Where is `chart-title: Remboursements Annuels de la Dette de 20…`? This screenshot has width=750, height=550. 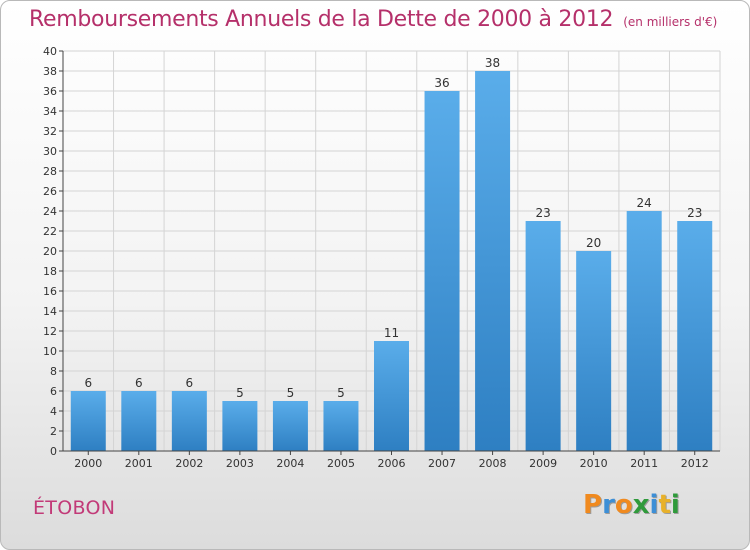 chart-title: Remboursements Annuels de la Dette de 20… is located at coordinates (373, 19).